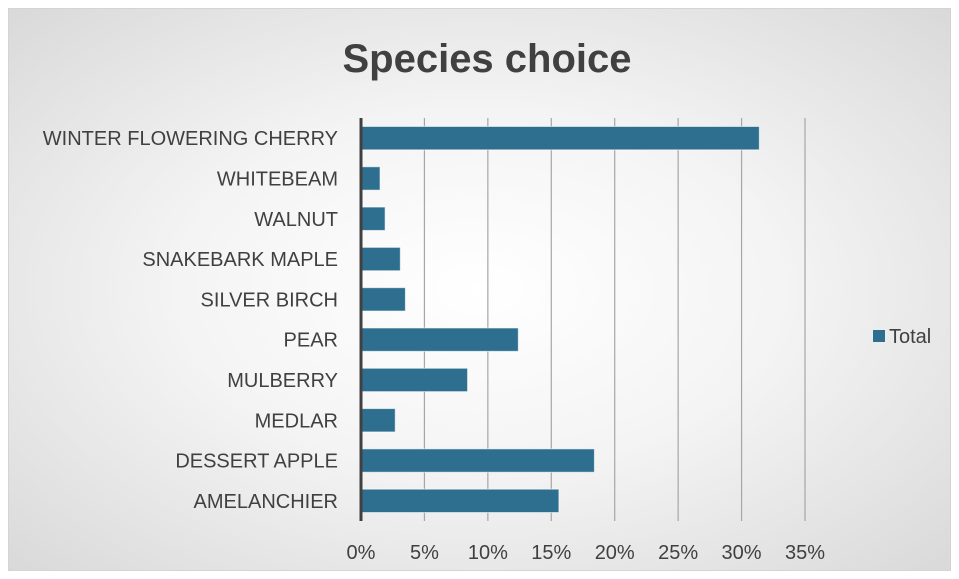 This screenshot has height=579, width=959. Describe the element at coordinates (424, 553) in the screenshot. I see `x-tick-label: 5%` at that location.